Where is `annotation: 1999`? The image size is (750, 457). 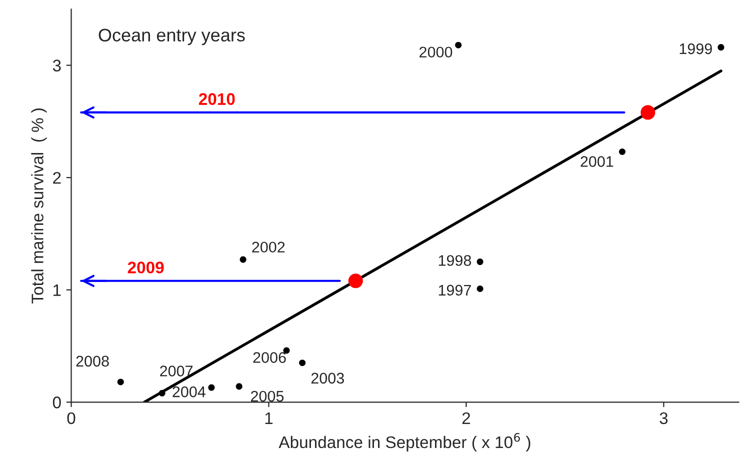
annotation: 1999 is located at coordinates (696, 48).